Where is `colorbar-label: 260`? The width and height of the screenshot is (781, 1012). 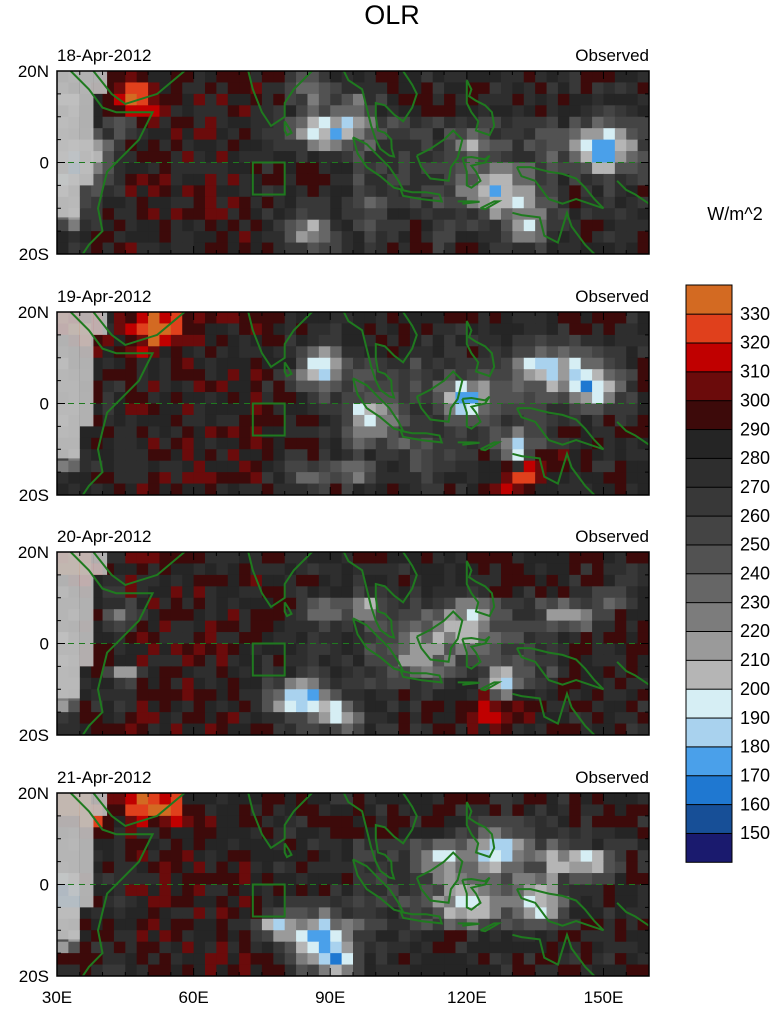 colorbar-label: 260 is located at coordinates (755, 516).